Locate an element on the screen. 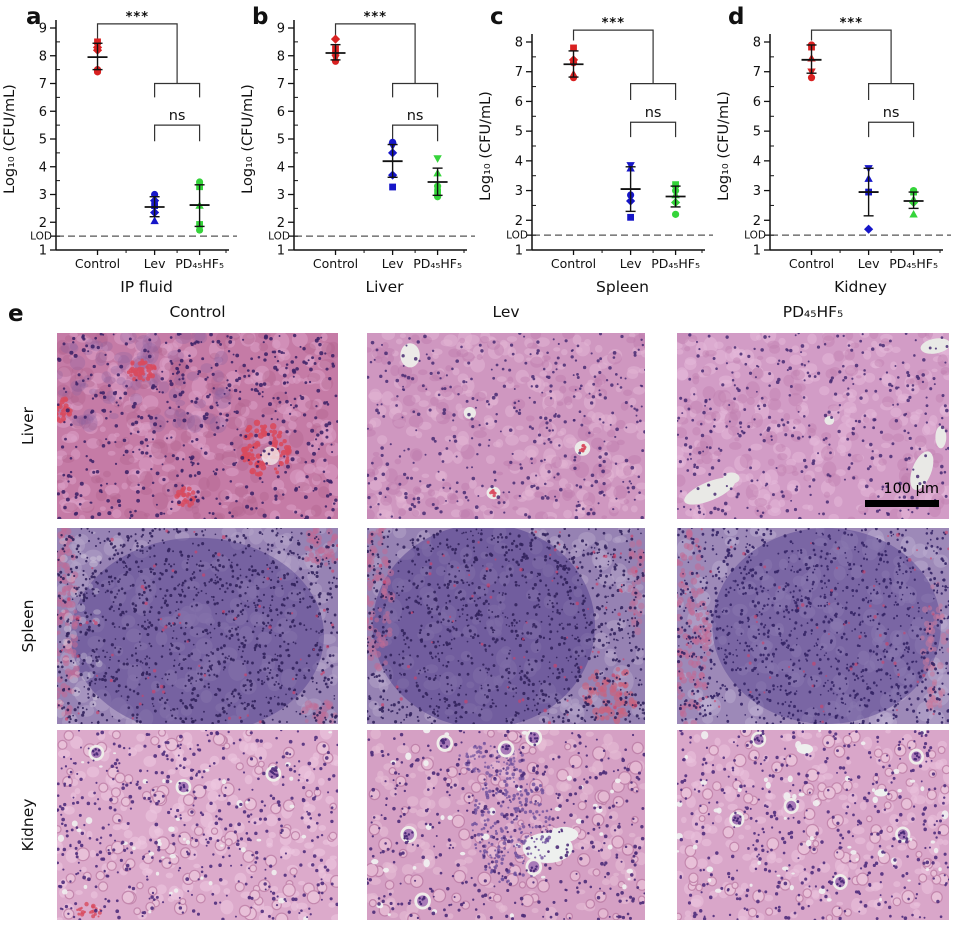 The image size is (953, 932). histology-liver-lev is located at coordinates (506, 426).